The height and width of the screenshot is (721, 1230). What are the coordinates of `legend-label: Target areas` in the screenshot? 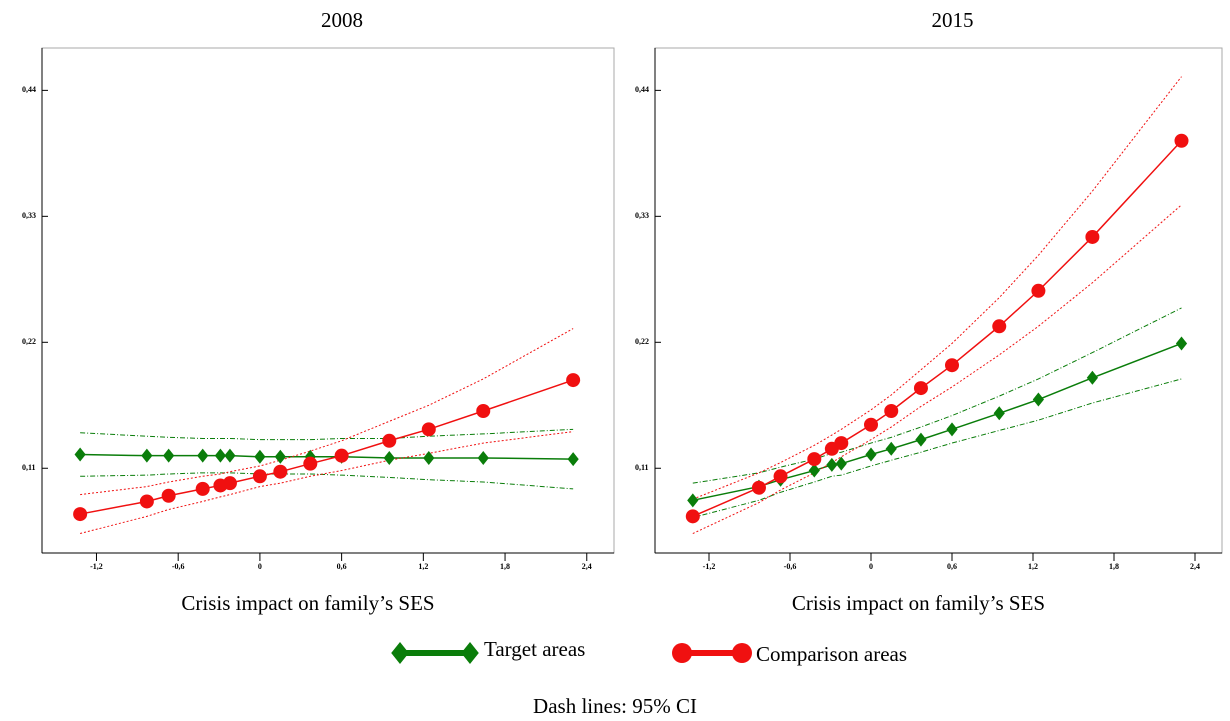 It's located at (534, 649).